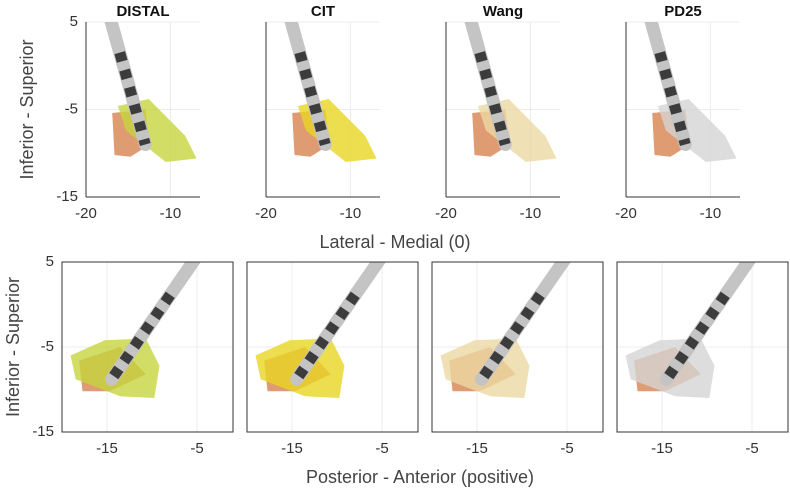 The image size is (790, 492). Describe the element at coordinates (142, 11) in the screenshot. I see `panel-title: DISTAL` at that location.